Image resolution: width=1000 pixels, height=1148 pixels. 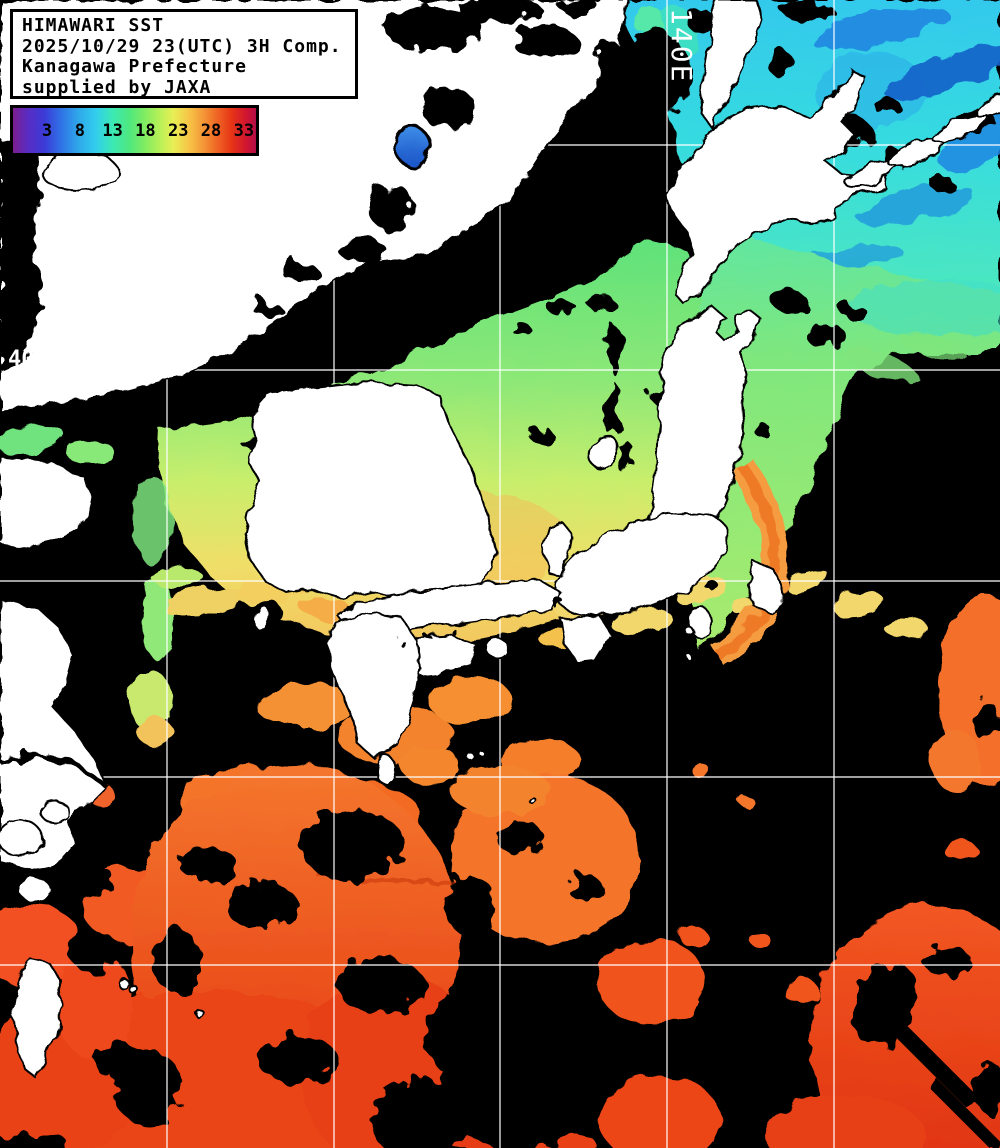 What do you see at coordinates (48, 502) in the screenshot?
I see `land-korea-west` at bounding box center [48, 502].